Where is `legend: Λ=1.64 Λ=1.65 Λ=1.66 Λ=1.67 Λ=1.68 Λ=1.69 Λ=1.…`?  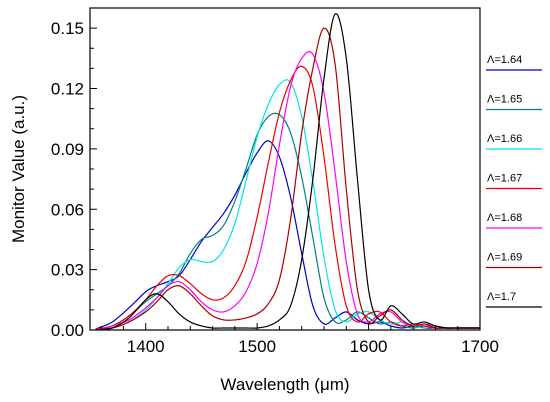
legend: Λ=1.64 Λ=1.65 Λ=1.66 Λ=1.67 Λ=1.68 Λ=1.69 Λ=1.… is located at coordinates (514, 181).